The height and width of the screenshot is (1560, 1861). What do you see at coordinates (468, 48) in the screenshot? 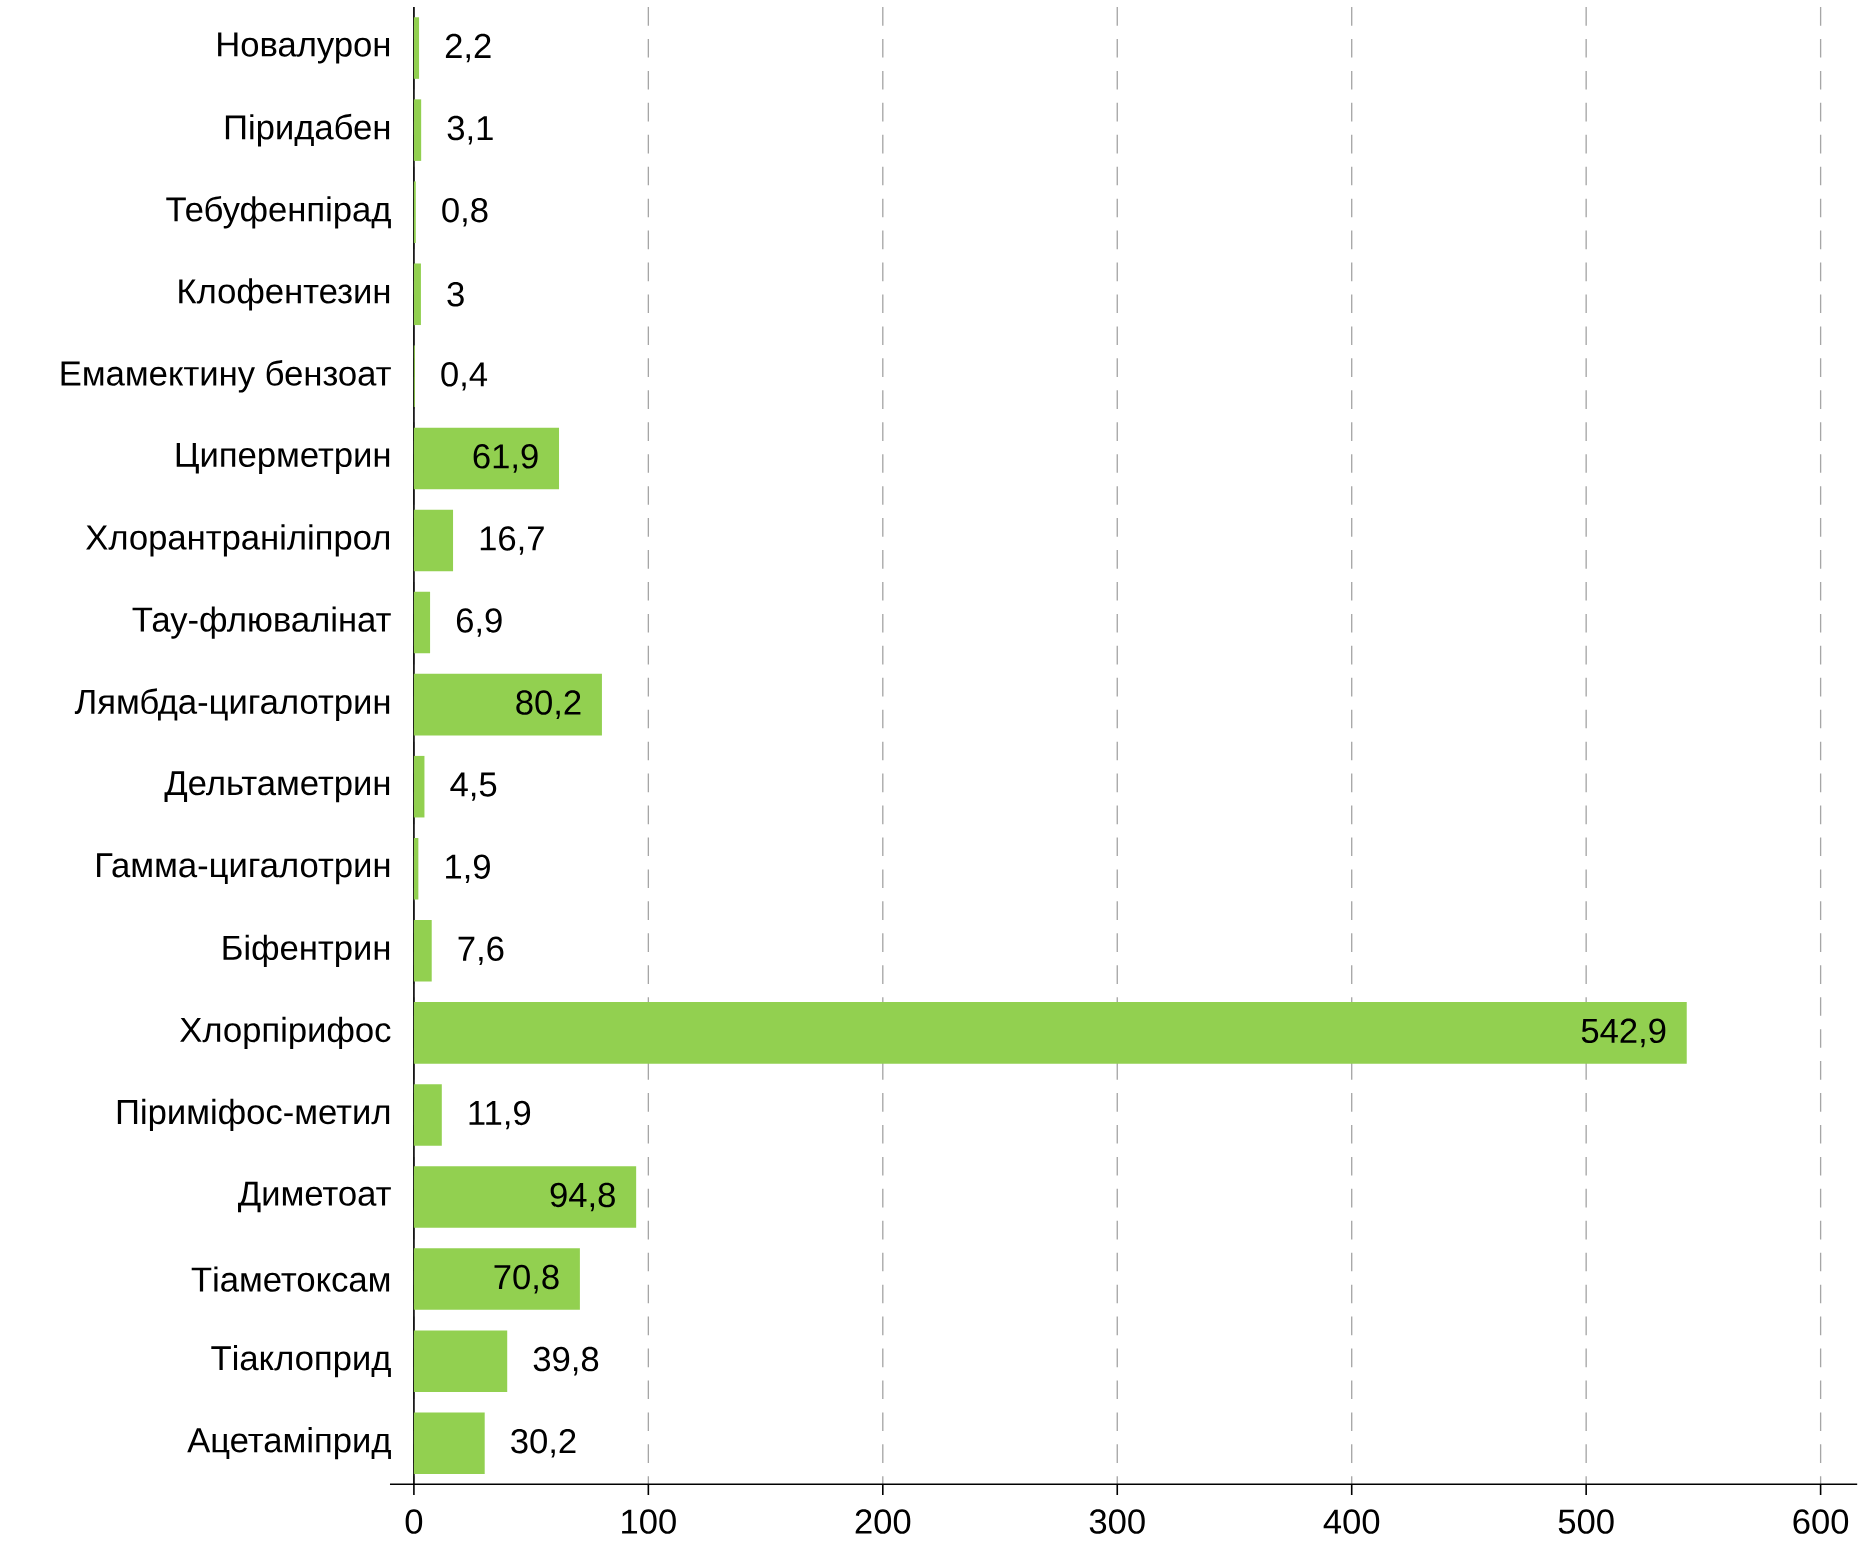
I see `data-label: 2,2` at bounding box center [468, 48].